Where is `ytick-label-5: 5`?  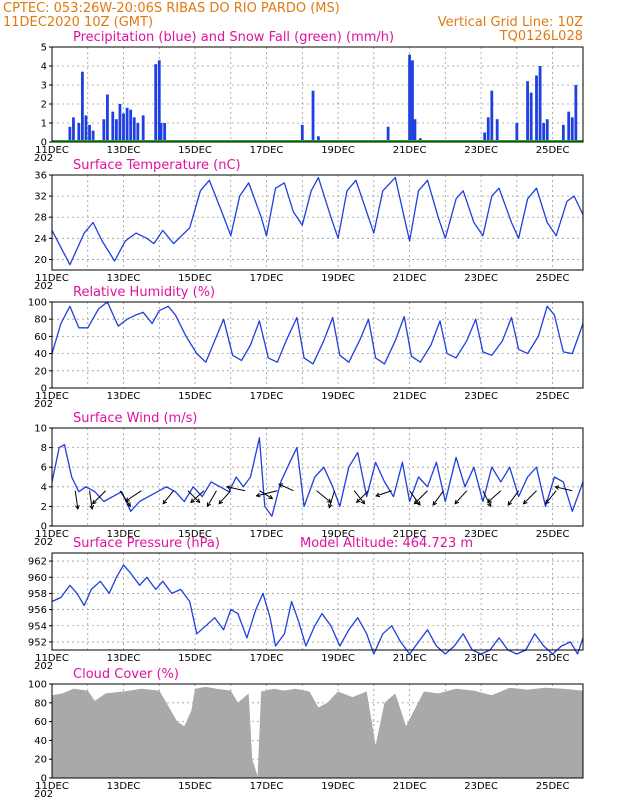
ytick-label-5: 5 is located at coordinates (44, 48).